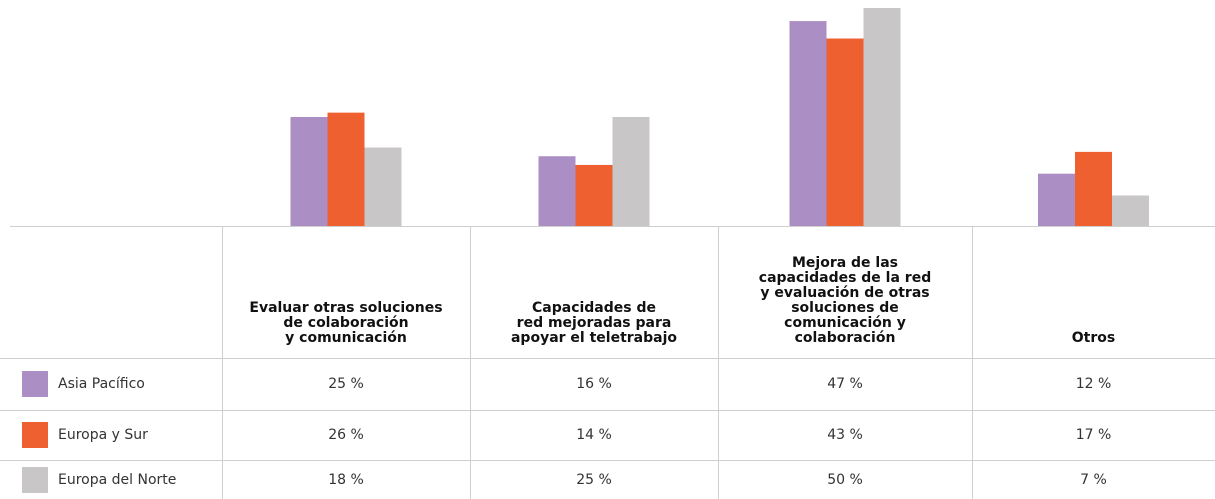  Describe the element at coordinates (594, 435) in the screenshot. I see `data-label: 14 %` at that location.